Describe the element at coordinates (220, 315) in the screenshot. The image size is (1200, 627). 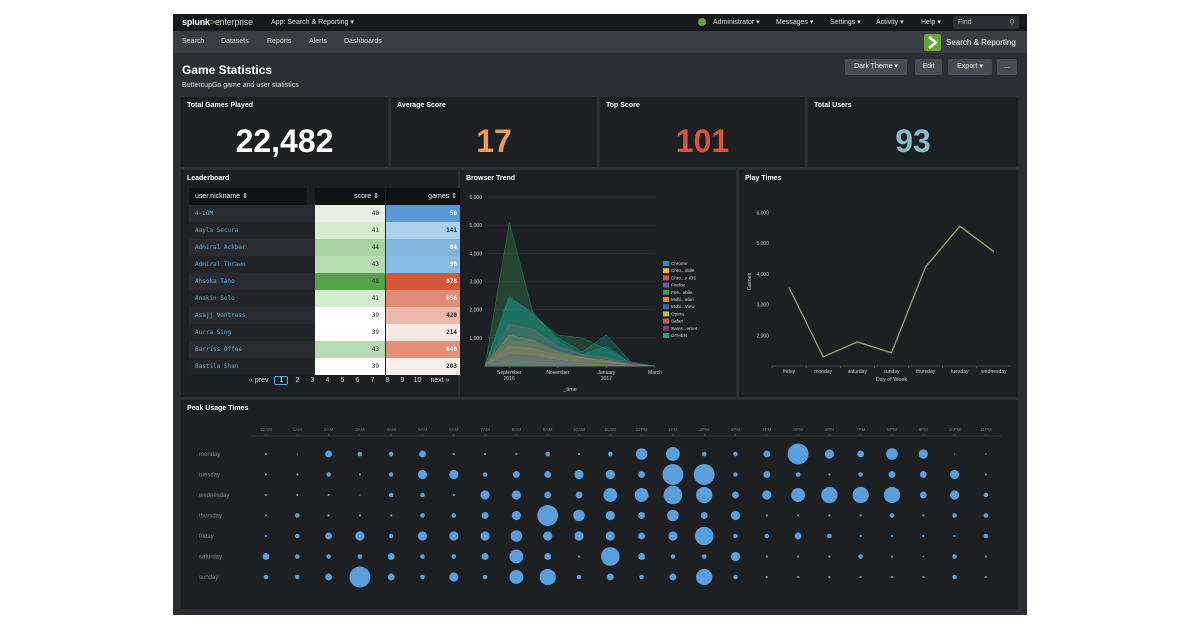
I see `nickname-cell: Asajj Ventress` at that location.